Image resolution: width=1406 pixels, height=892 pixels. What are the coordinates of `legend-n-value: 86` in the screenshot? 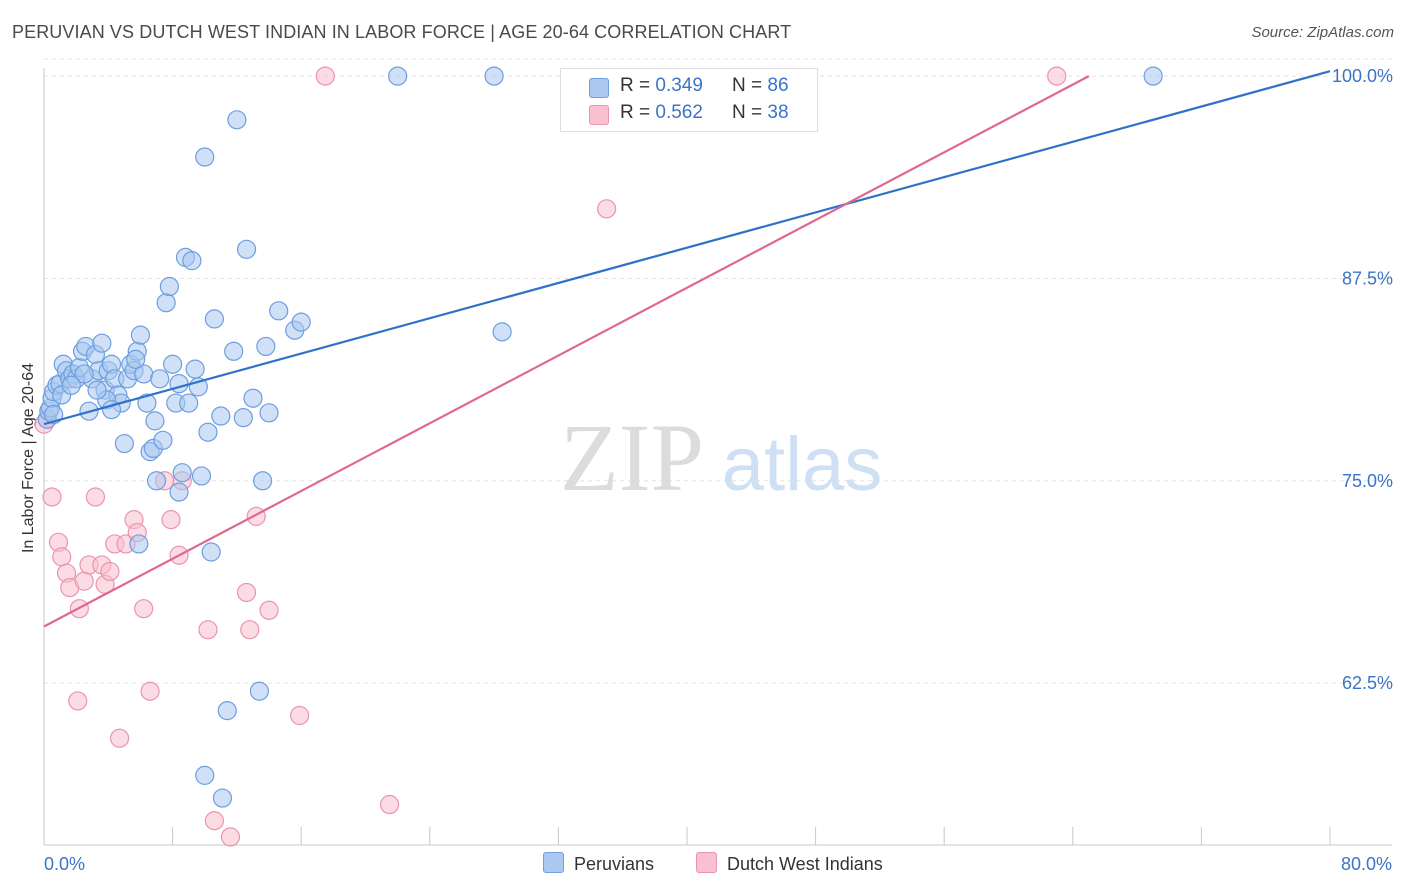 It's located at (778, 85).